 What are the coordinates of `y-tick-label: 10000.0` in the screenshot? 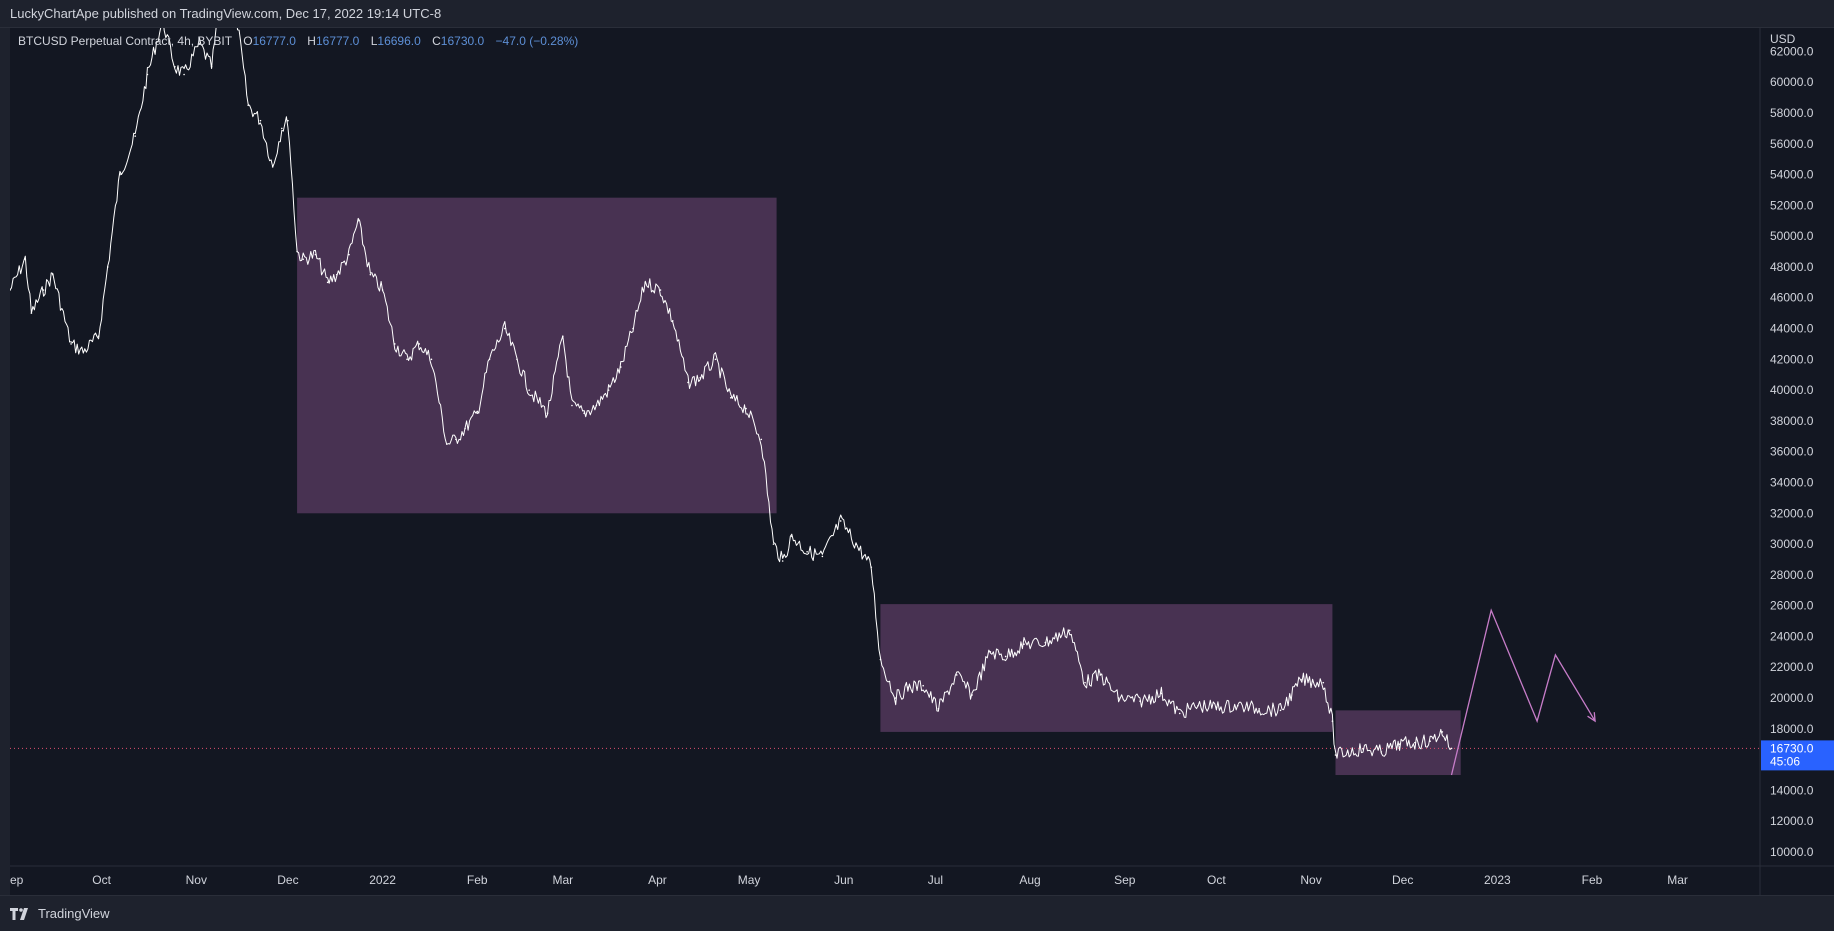 It's located at (1792, 852).